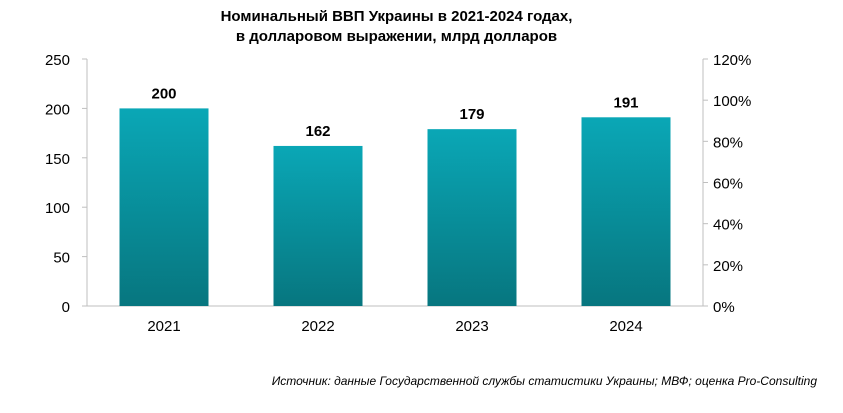  What do you see at coordinates (732, 60) in the screenshot?
I see `y2-tick-label: 120%` at bounding box center [732, 60].